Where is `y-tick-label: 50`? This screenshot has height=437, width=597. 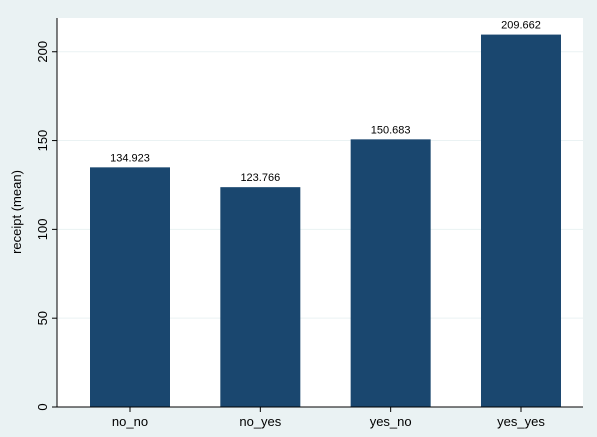 y-tick-label: 50 is located at coordinates (42, 318).